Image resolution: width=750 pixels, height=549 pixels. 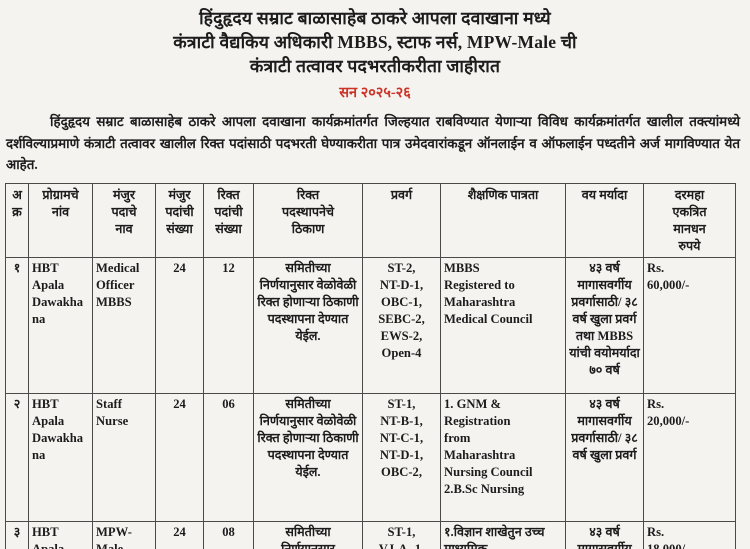 What do you see at coordinates (124, 457) in the screenshot?
I see `cell-post: Staff Nurse` at bounding box center [124, 457].